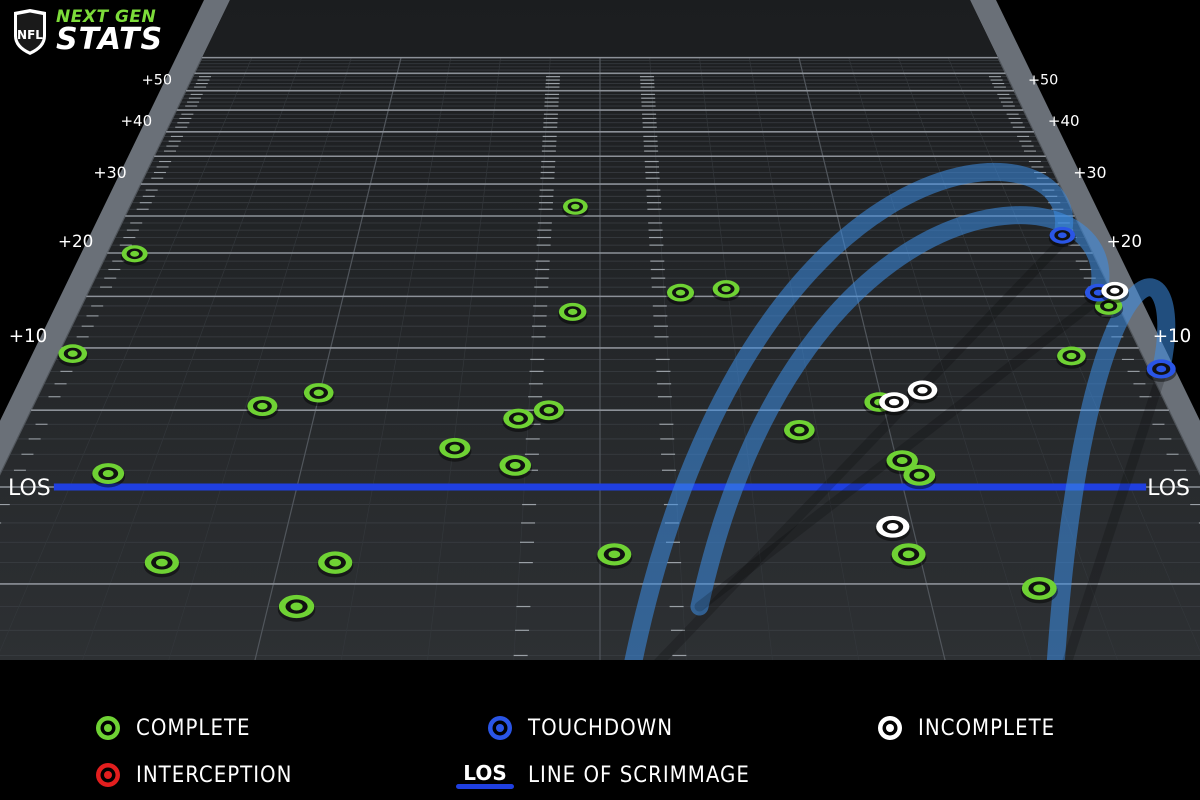 This screenshot has width=1200, height=800. I want to click on yard-label-left: +10, so click(28, 336).